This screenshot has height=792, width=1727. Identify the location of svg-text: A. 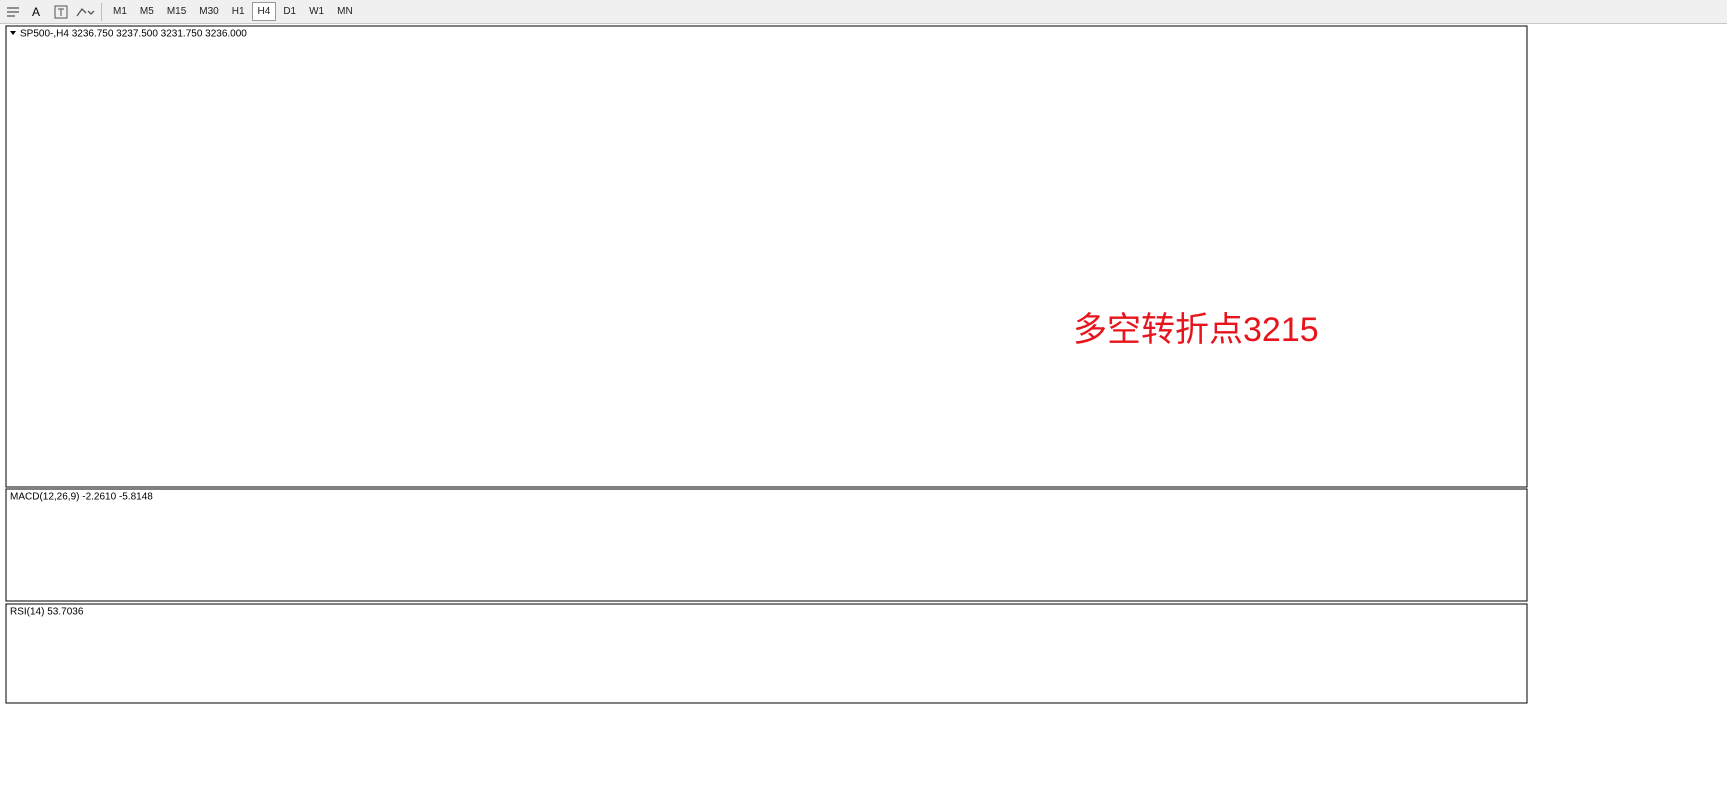
(36, 12).